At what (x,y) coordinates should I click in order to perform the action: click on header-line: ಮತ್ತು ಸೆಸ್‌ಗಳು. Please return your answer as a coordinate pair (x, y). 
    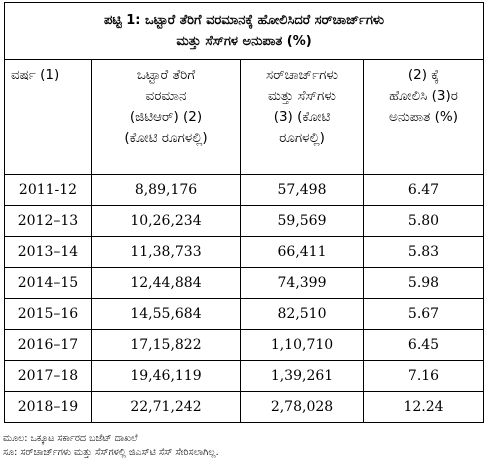
    Looking at the image, I should click on (302, 96).